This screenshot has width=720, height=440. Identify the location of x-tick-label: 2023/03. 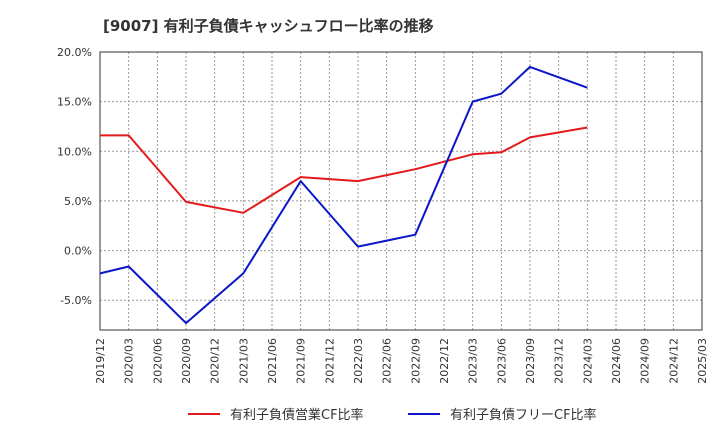
(473, 361).